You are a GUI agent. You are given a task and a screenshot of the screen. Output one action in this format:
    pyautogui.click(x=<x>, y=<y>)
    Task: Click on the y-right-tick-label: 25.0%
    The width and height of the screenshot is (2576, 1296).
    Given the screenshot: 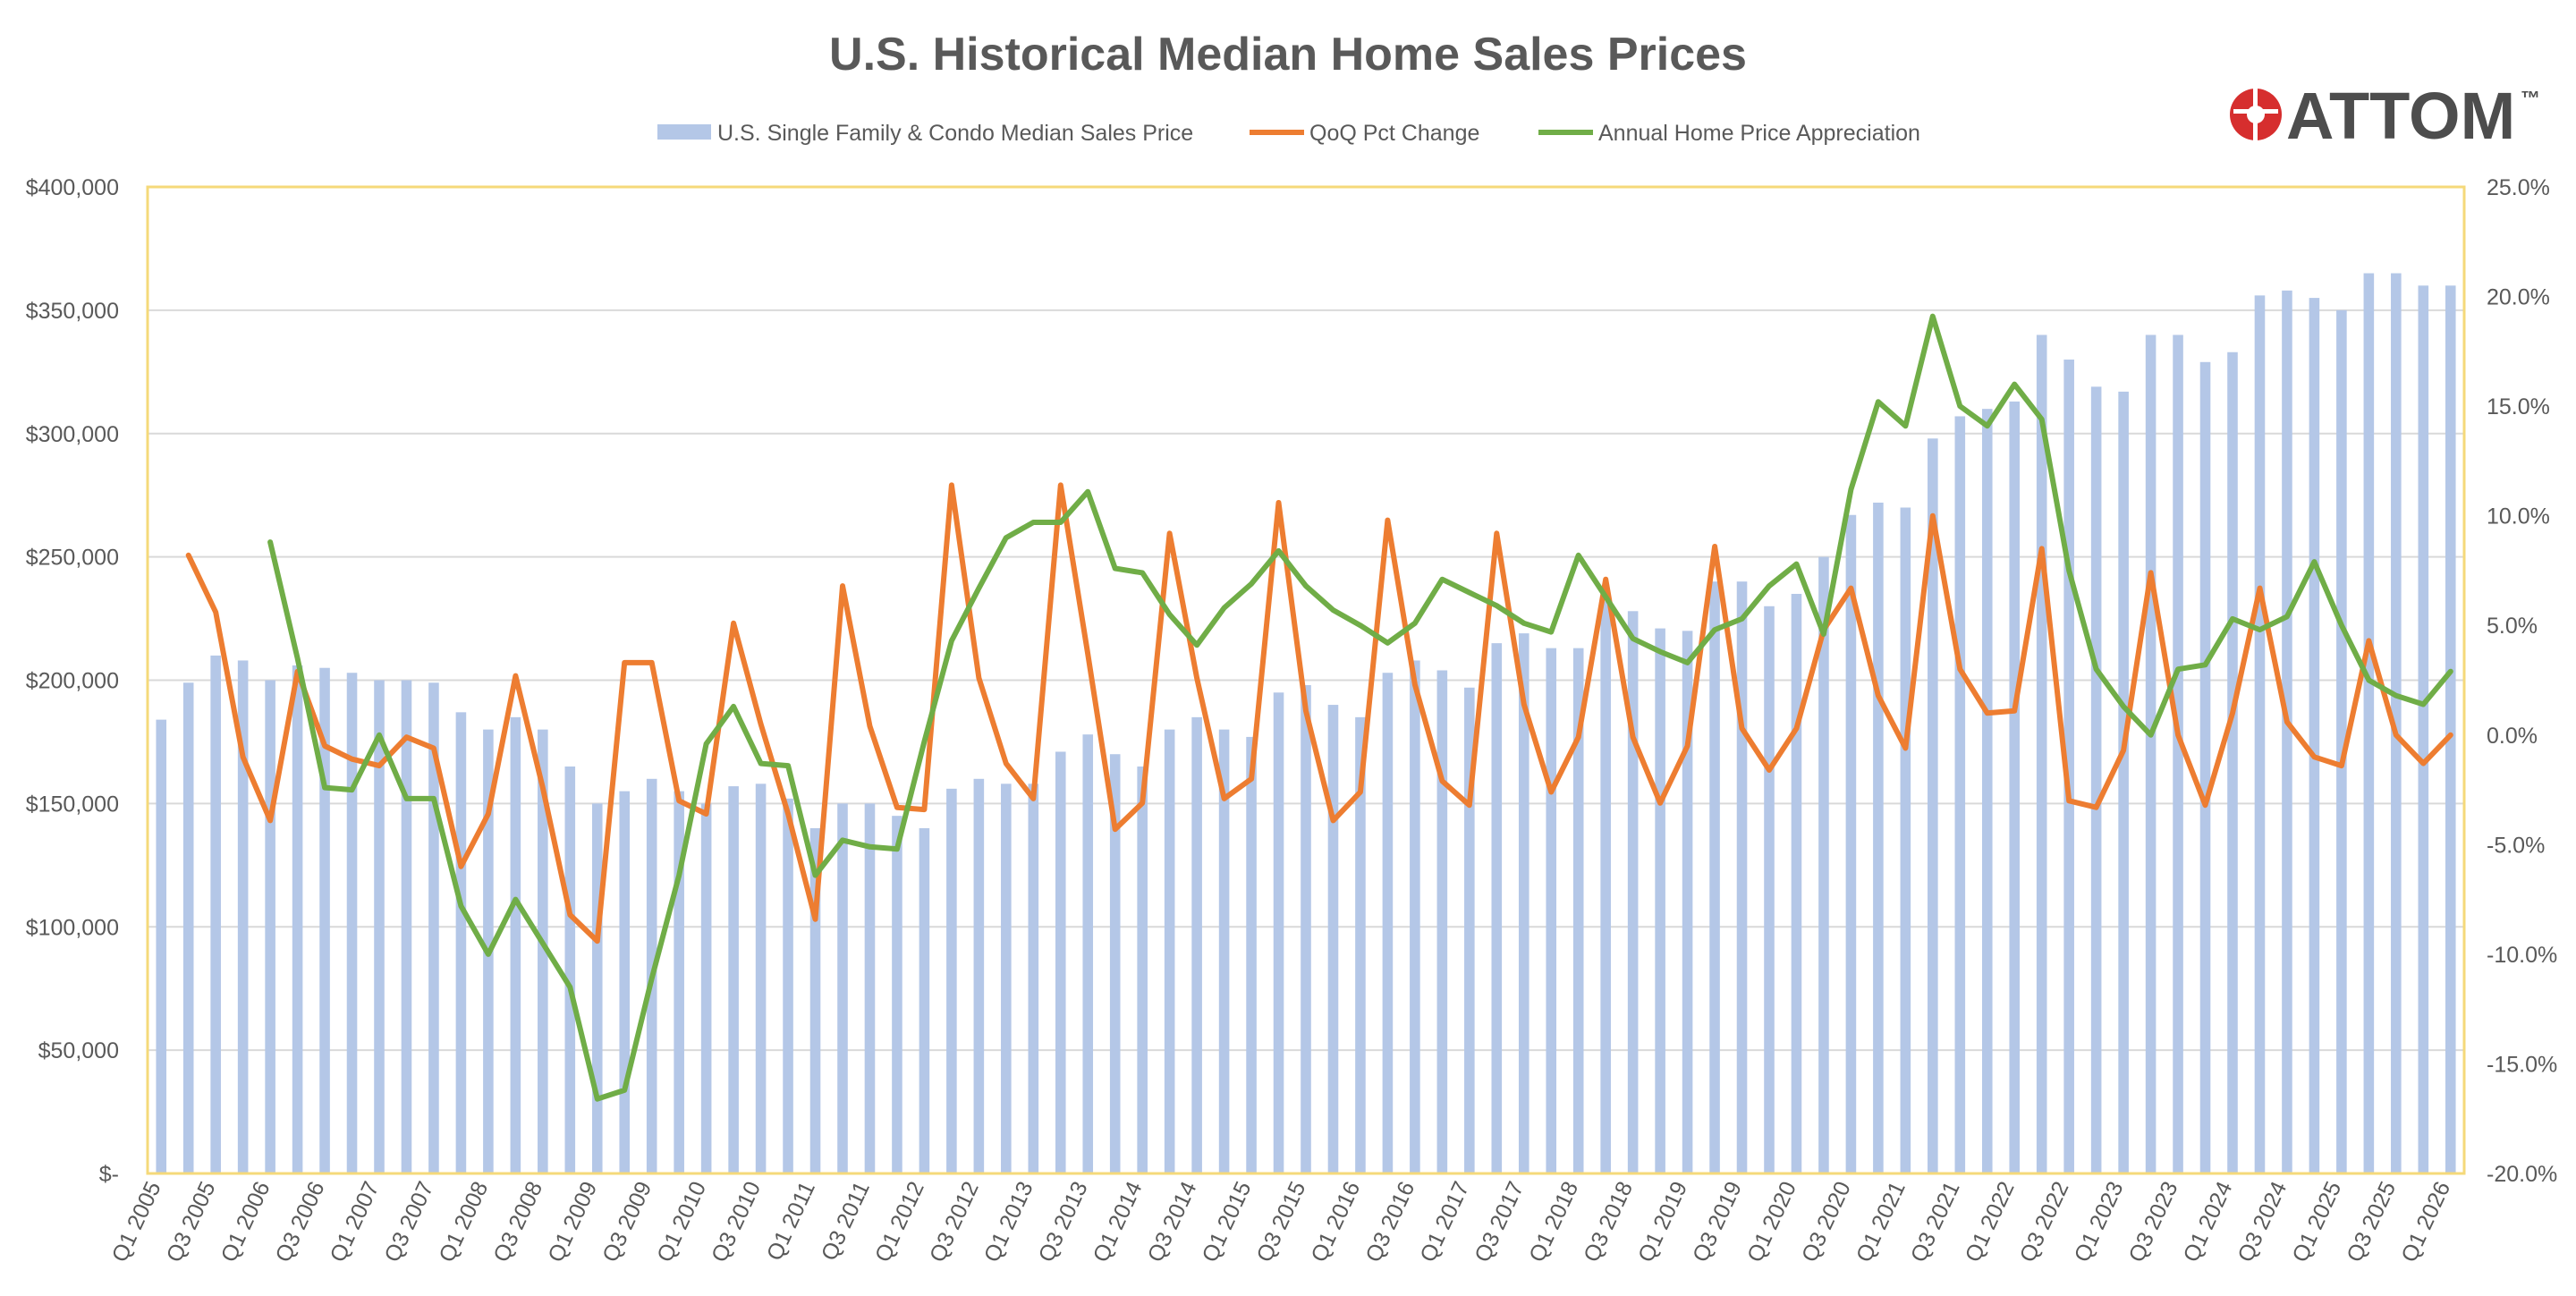 What is the action you would take?
    pyautogui.click(x=2518, y=187)
    